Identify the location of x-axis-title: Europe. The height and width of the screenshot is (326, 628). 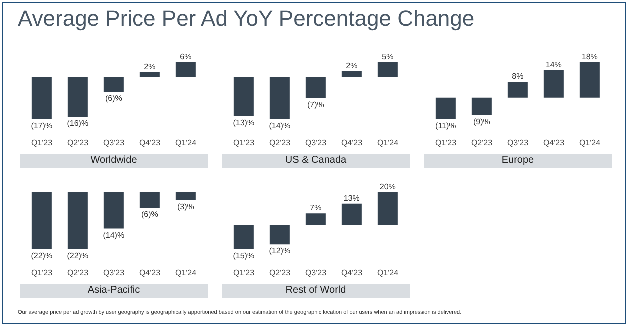
(518, 161).